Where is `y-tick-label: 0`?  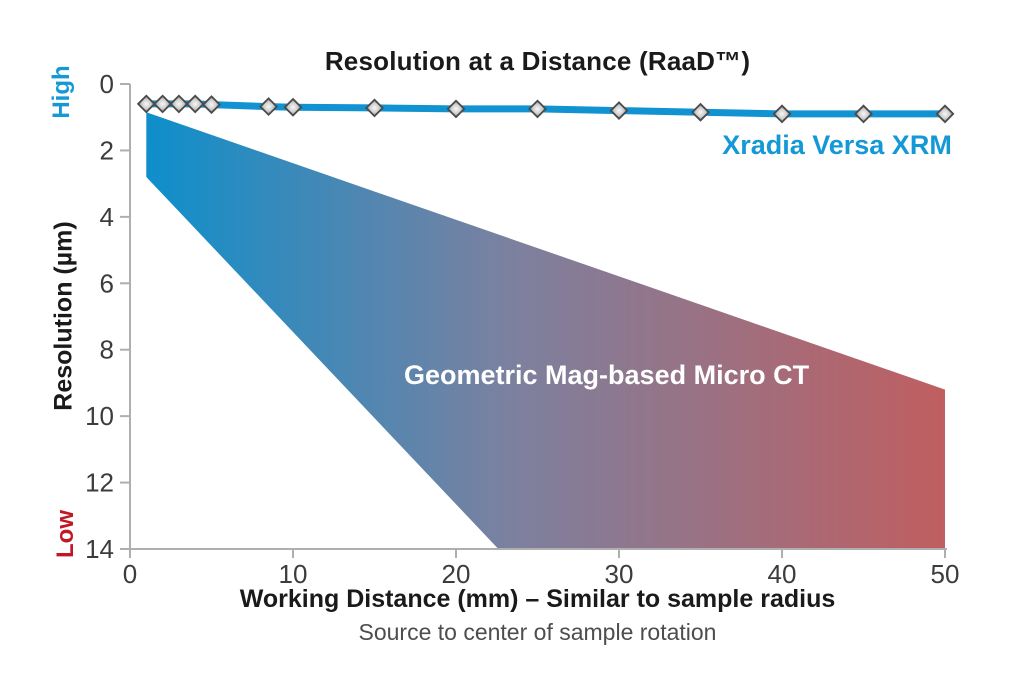
y-tick-label: 0 is located at coordinates (107, 84).